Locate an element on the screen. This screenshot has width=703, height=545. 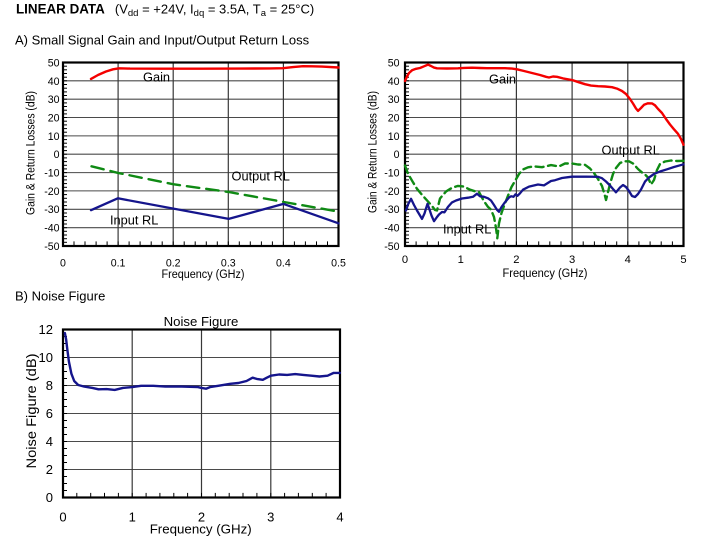
svg-text: Noise Figure is located at coordinates (201, 321).